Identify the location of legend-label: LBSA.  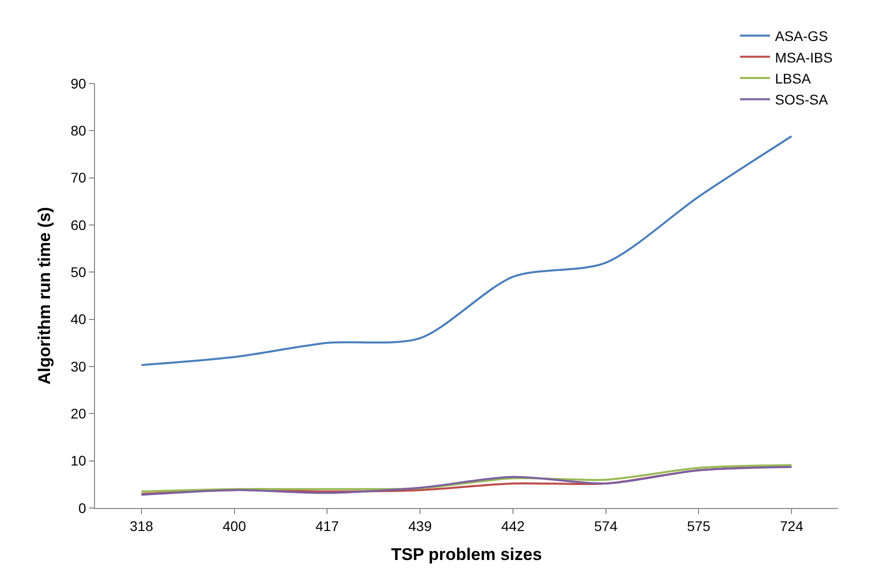
(793, 78).